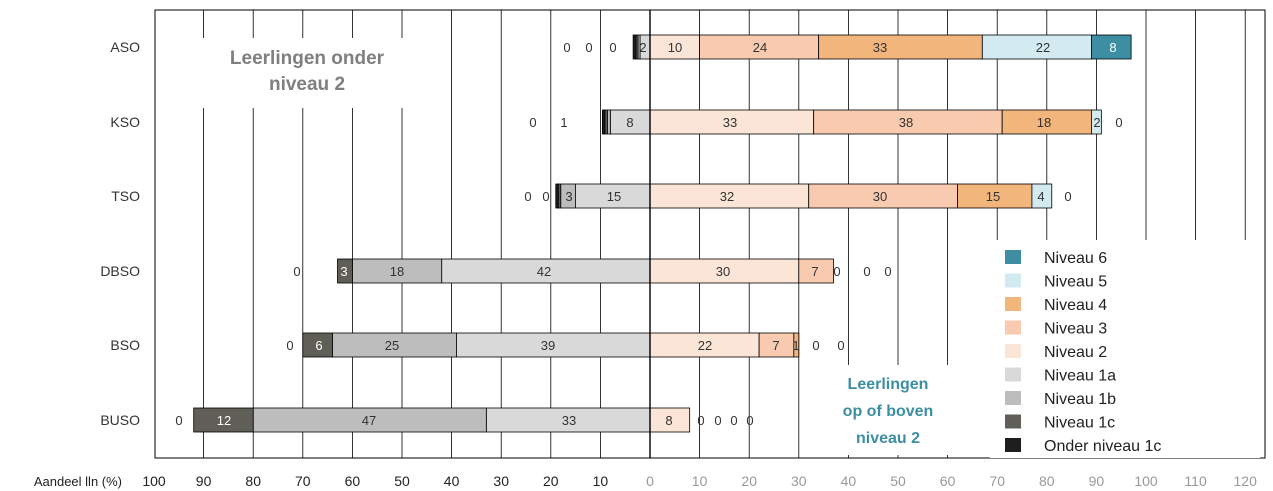  I want to click on annotation-left: niveau 2, so click(307, 84).